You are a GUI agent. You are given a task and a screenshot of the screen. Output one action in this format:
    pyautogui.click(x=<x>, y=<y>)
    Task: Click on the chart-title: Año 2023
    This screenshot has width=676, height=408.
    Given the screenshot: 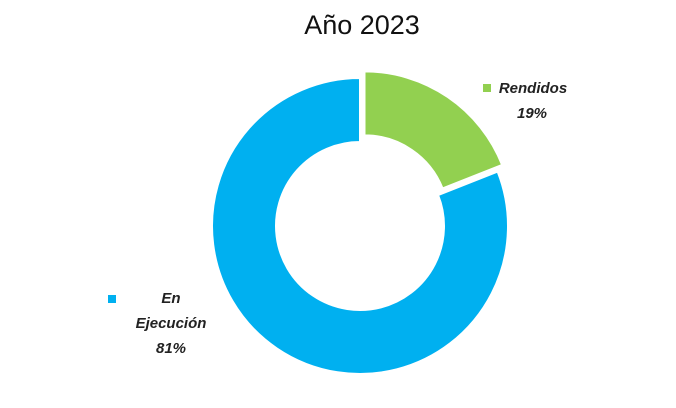 What is the action you would take?
    pyautogui.click(x=362, y=25)
    